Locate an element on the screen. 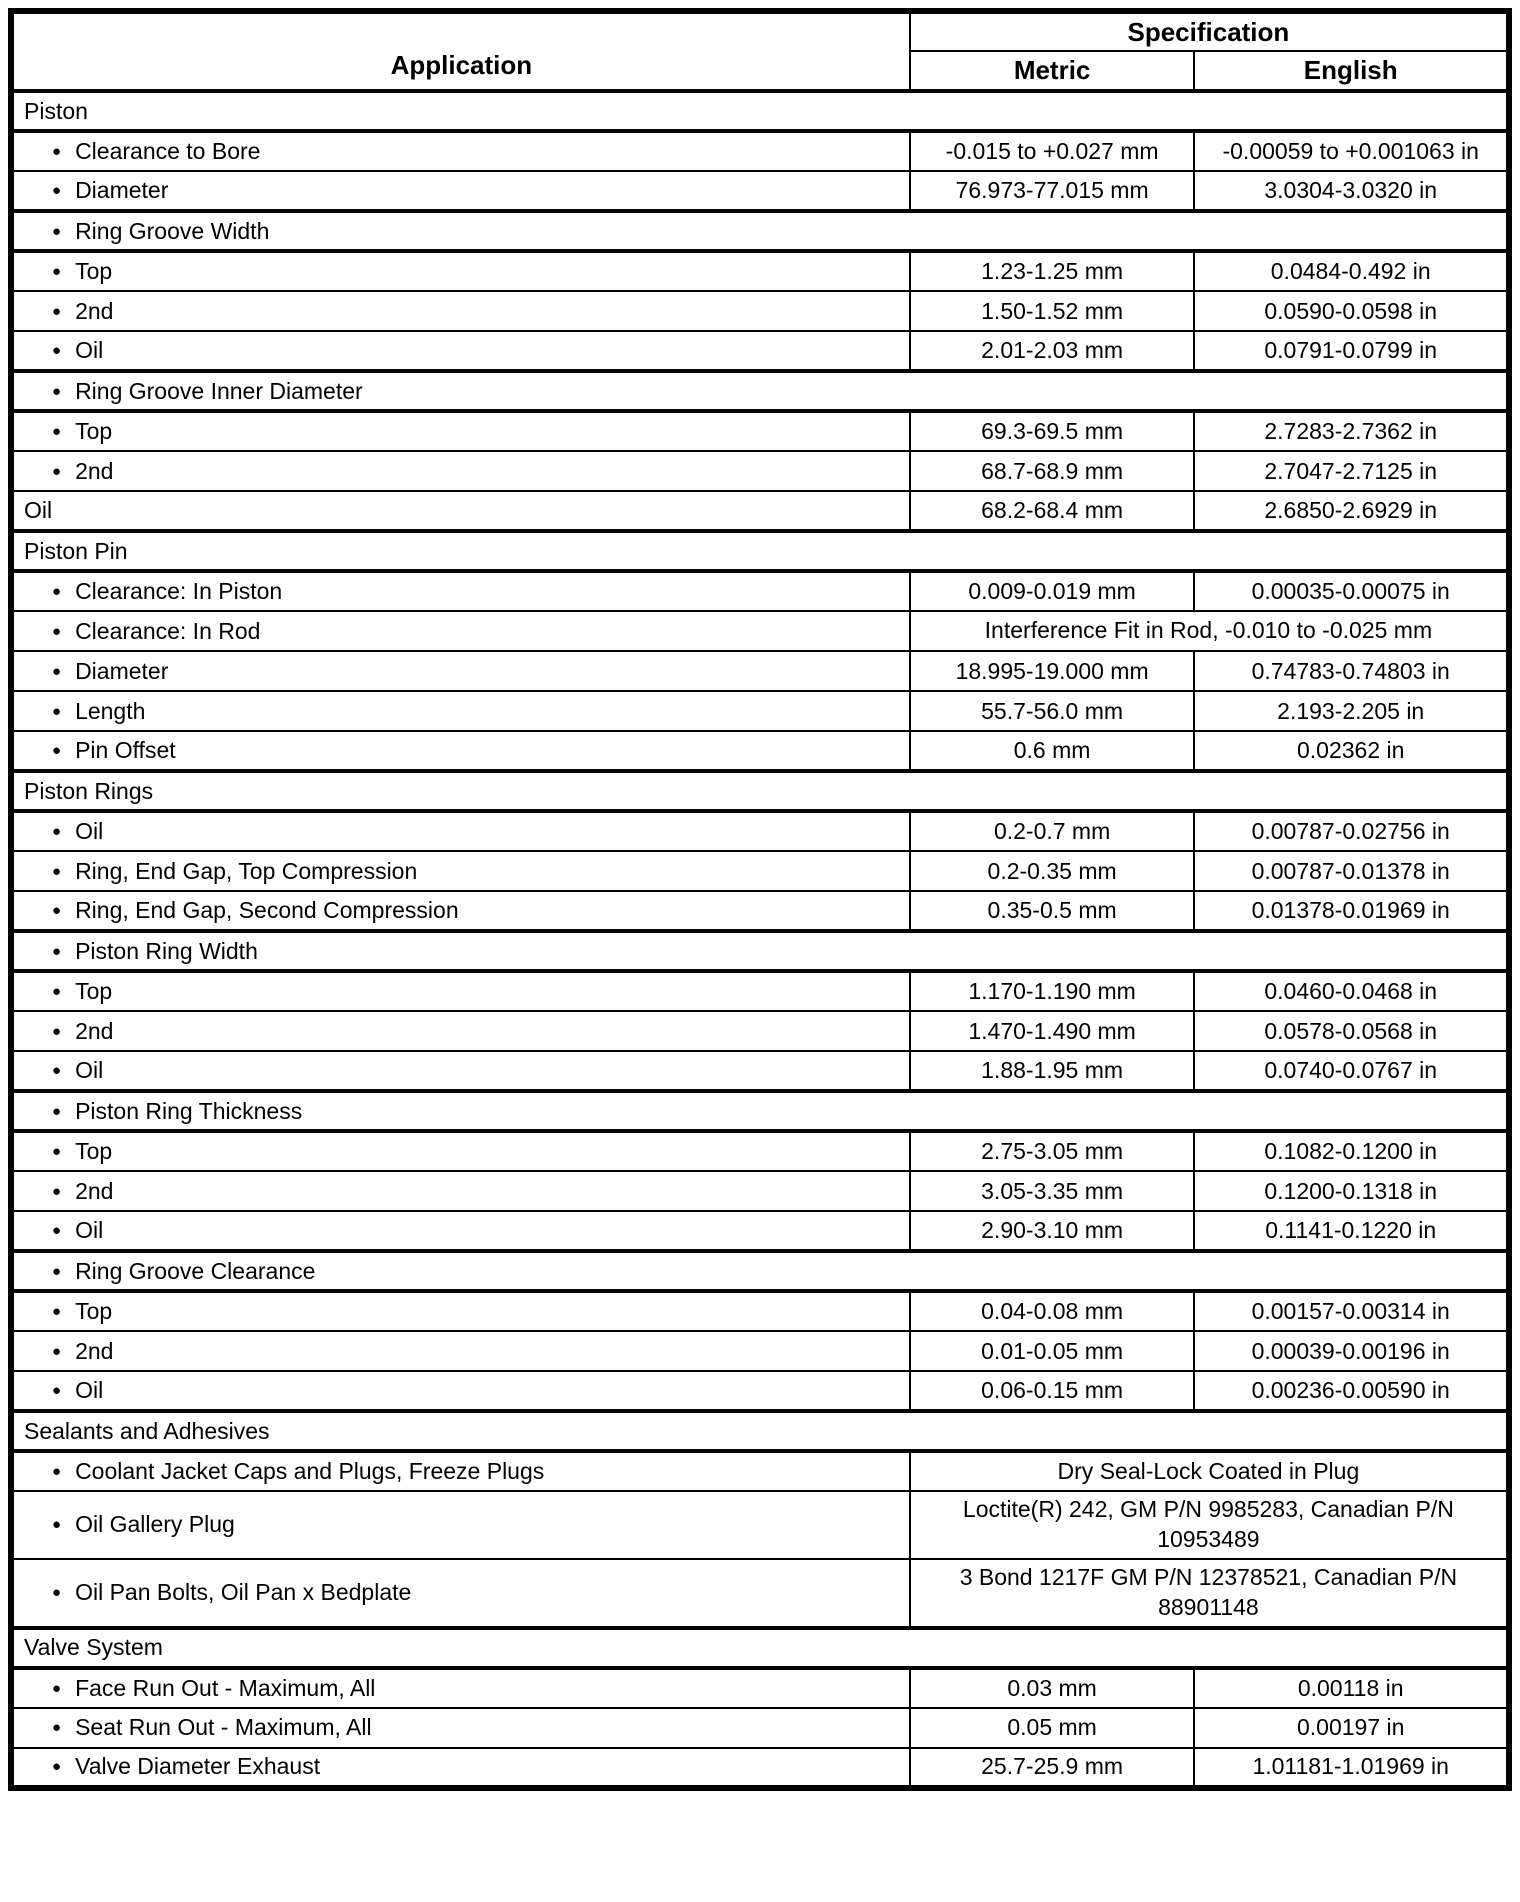 The height and width of the screenshot is (1902, 1520). application-cell: ● Diameter is located at coordinates (460, 191).